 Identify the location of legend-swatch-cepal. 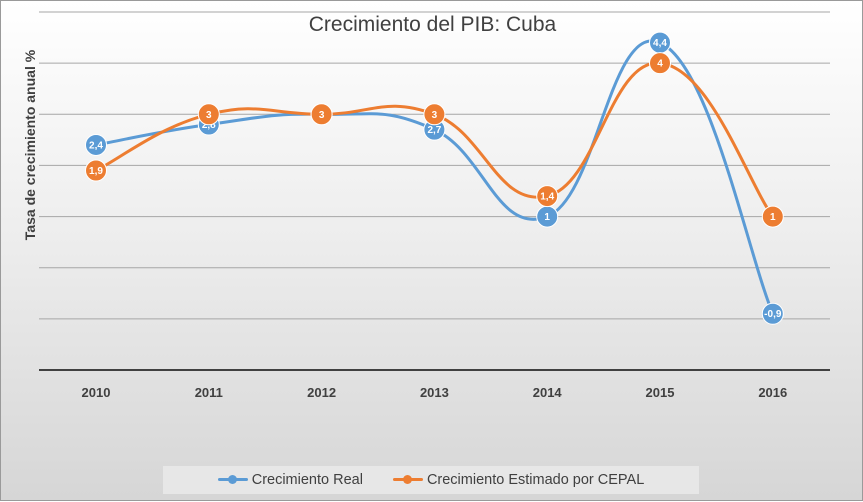
(407, 480).